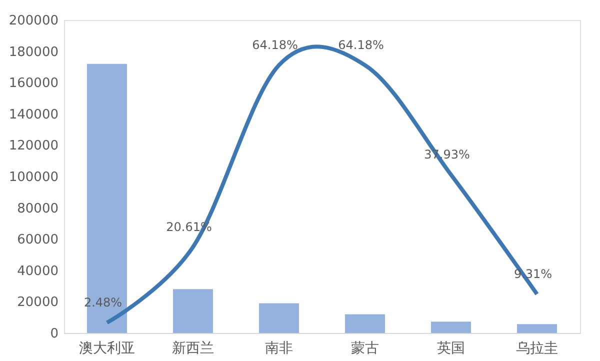  Describe the element at coordinates (33, 84) in the screenshot. I see `y-tick-label: 160000` at that location.